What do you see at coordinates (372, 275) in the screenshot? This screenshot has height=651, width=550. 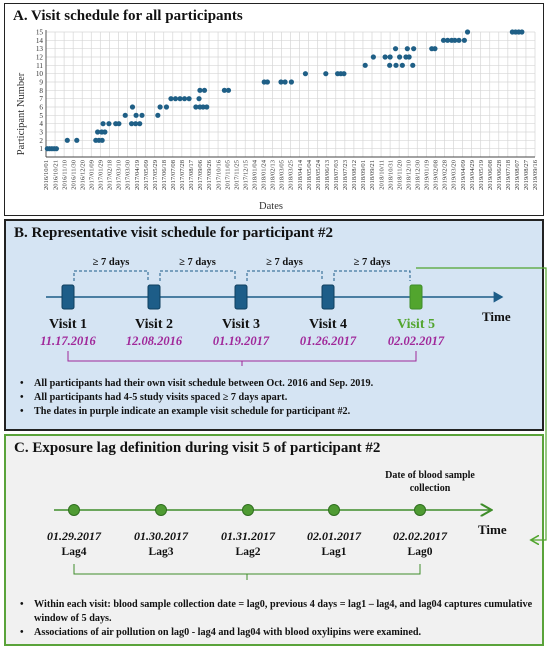 I see `gap-bracket` at bounding box center [372, 275].